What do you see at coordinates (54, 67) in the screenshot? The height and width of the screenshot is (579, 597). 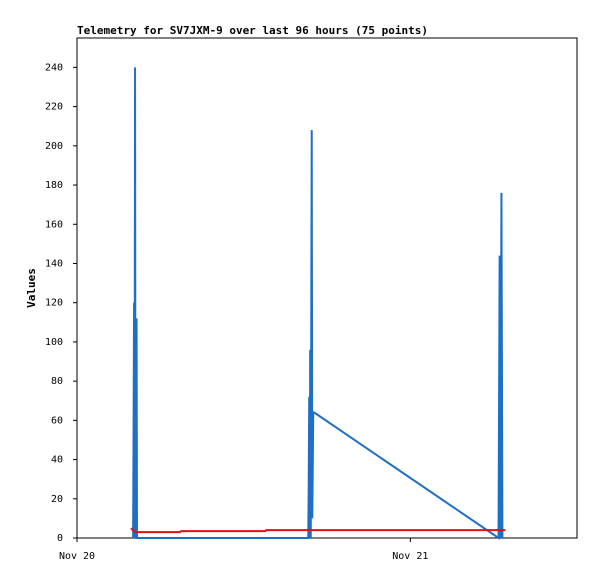 I see `y-tick-label: 240` at bounding box center [54, 67].